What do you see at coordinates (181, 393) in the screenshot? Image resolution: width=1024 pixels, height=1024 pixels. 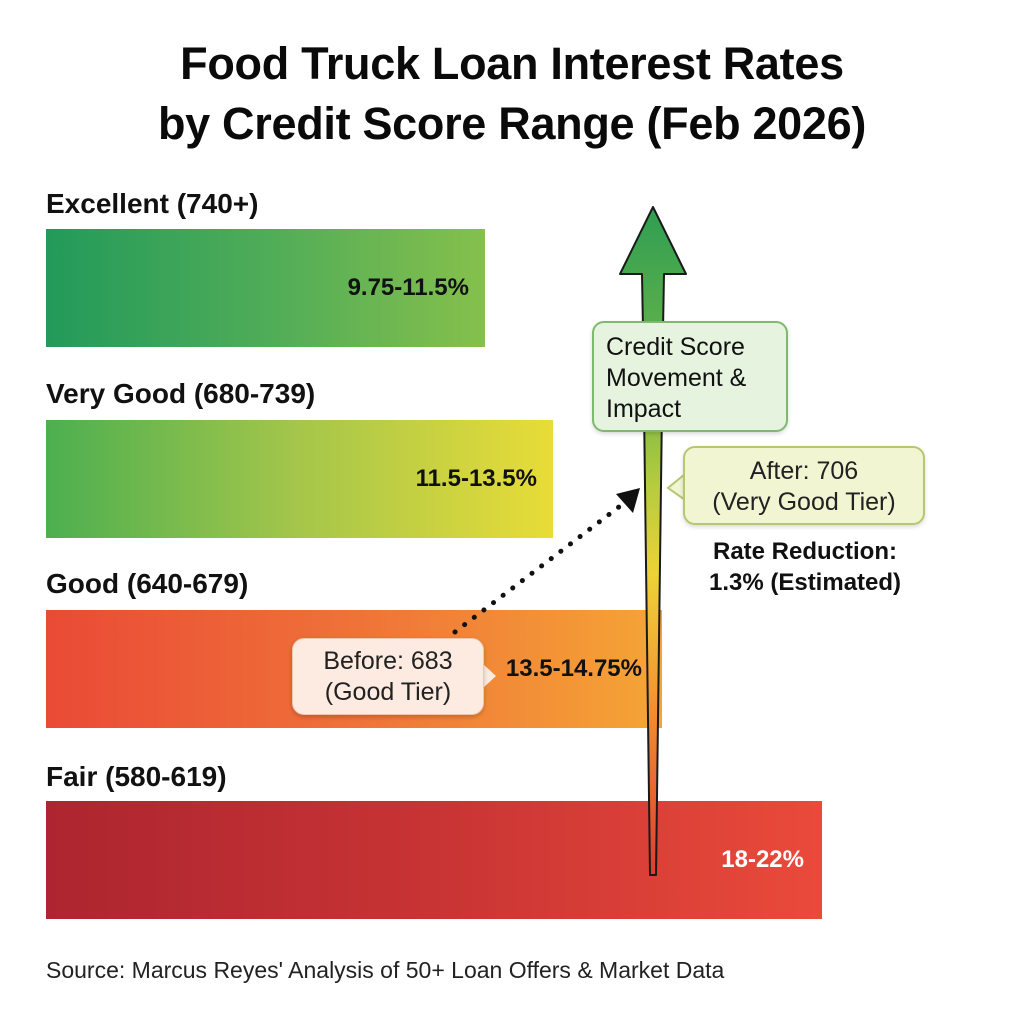 I see `tier-label-very-good: Very Good (680-739)` at bounding box center [181, 393].